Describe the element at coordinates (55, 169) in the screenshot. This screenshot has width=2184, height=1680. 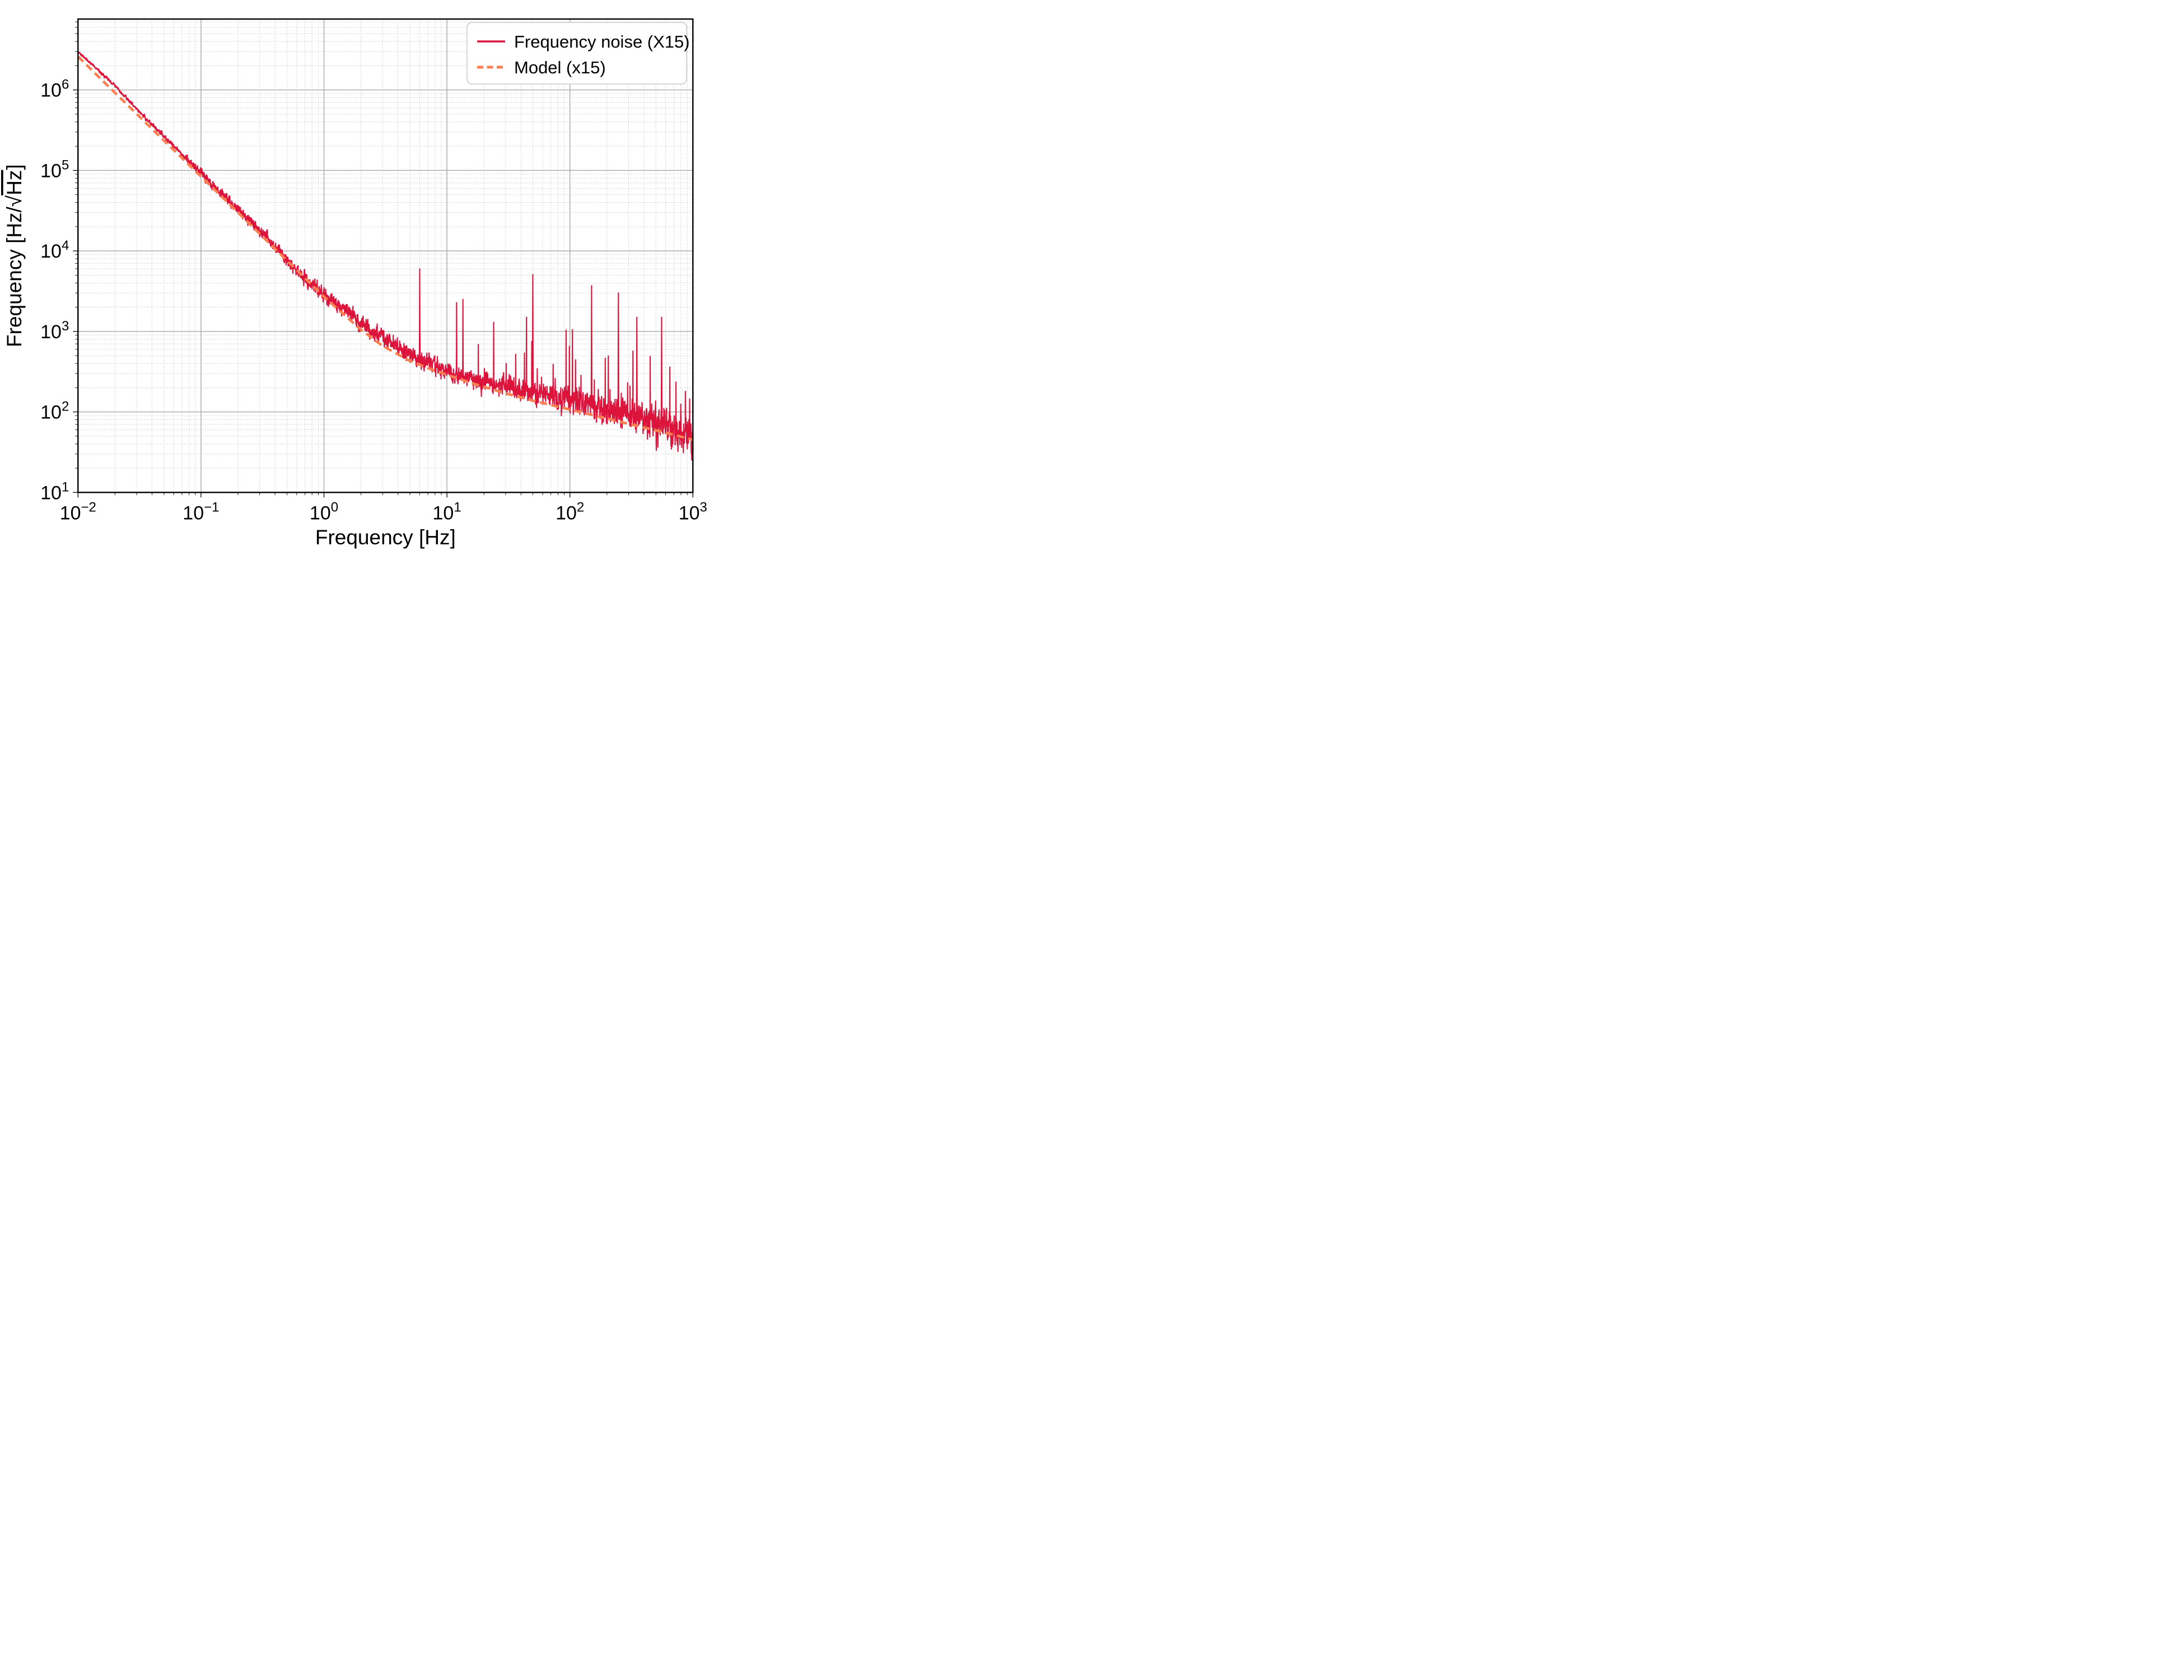
I see `y-tick-label: 10⁵` at that location.